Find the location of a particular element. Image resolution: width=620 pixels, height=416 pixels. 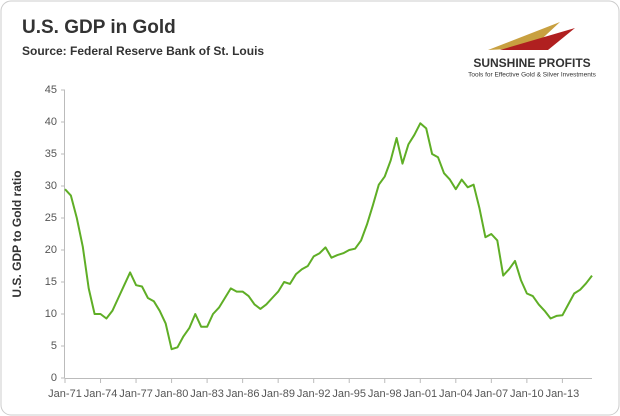

x-tick-label: Jan-04 is located at coordinates (456, 394).